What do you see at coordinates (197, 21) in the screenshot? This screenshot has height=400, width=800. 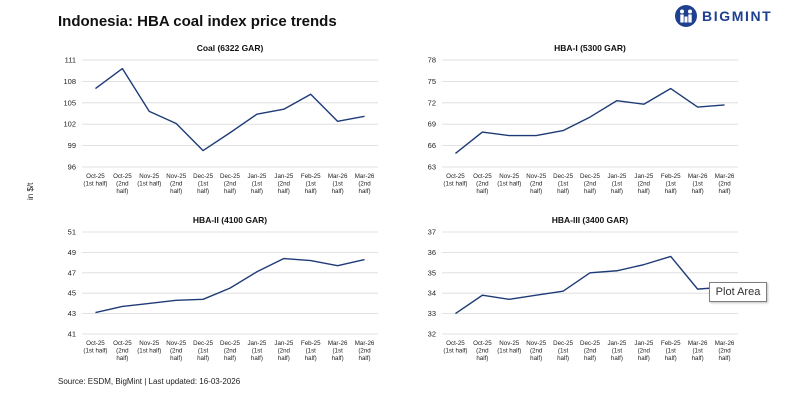 I see `page-title: Indonesia: HBA coal index price trends` at bounding box center [197, 21].